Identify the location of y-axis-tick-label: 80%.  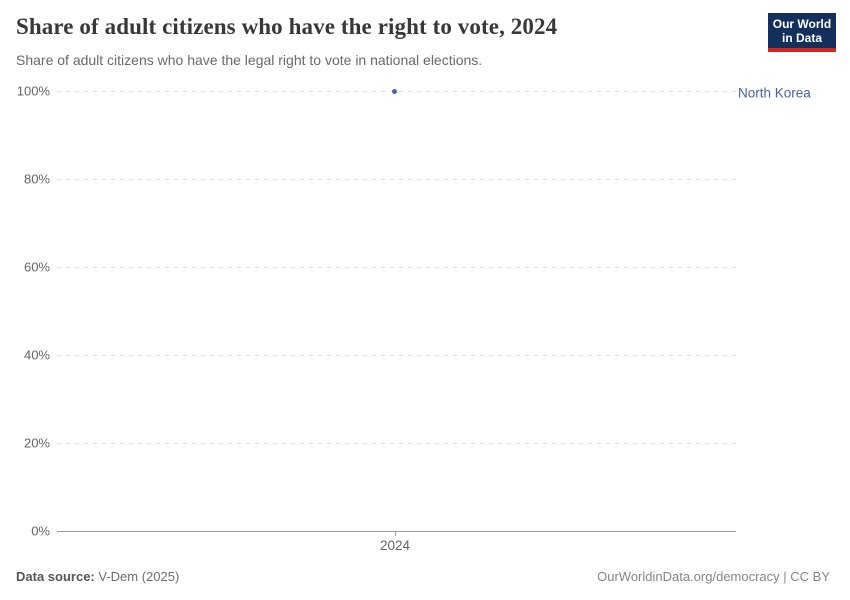
(36, 179).